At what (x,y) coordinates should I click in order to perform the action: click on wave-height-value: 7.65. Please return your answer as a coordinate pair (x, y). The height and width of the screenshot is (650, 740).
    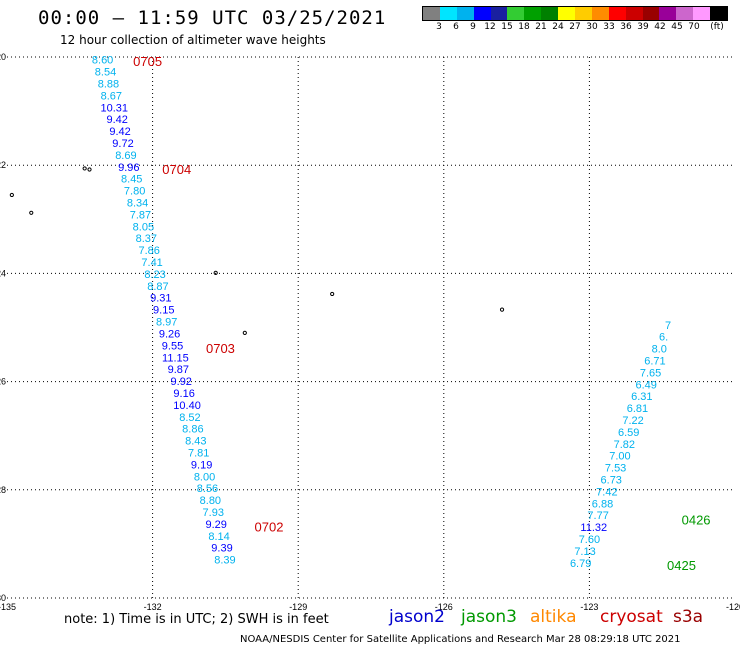
    Looking at the image, I should click on (650, 373).